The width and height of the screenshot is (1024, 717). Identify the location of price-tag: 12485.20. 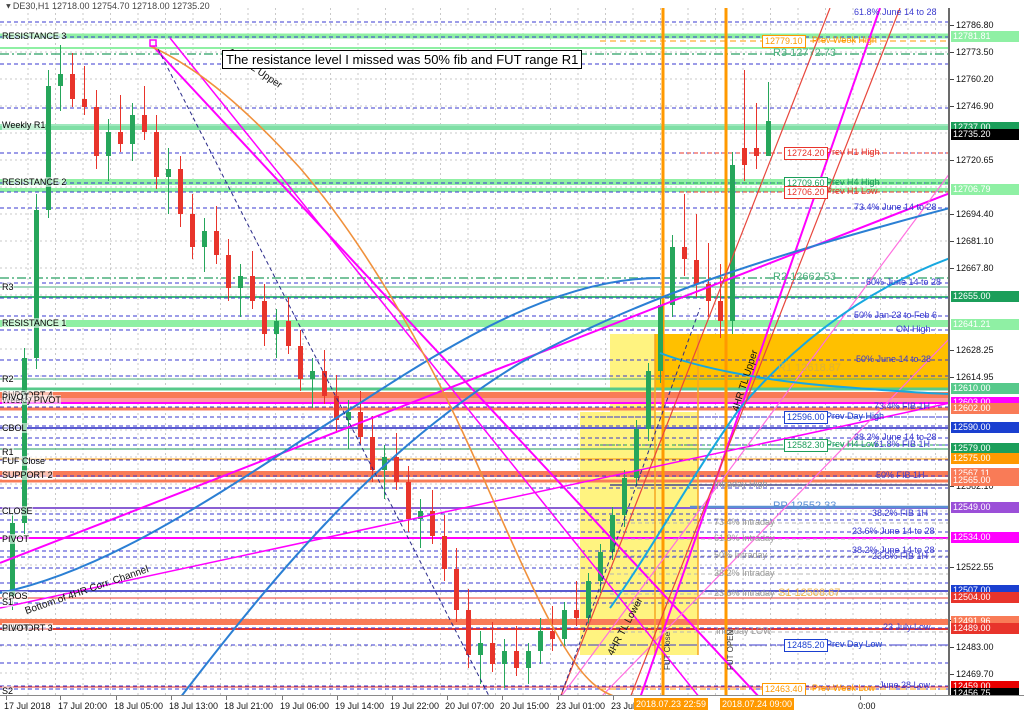
(806, 645).